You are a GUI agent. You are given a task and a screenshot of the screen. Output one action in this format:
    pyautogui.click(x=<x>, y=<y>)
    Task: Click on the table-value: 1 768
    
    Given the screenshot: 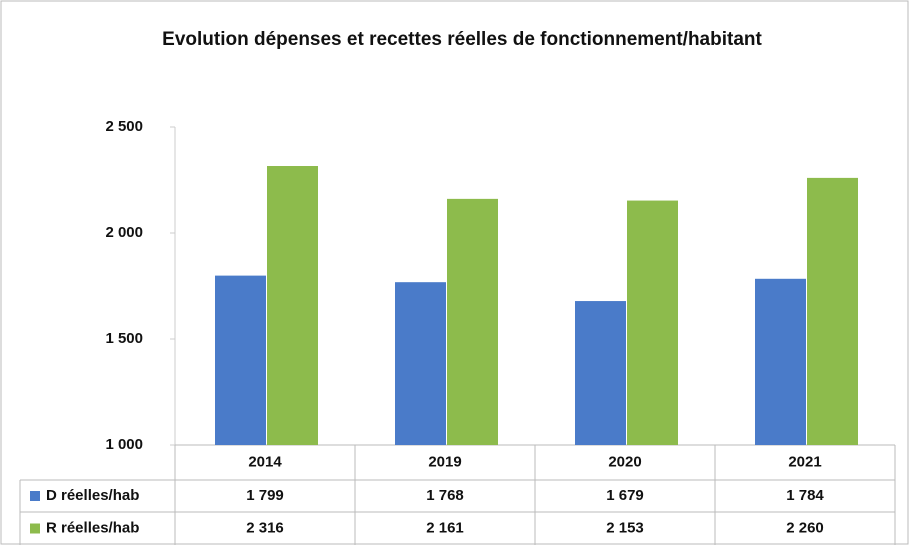 What is the action you would take?
    pyautogui.click(x=445, y=495)
    